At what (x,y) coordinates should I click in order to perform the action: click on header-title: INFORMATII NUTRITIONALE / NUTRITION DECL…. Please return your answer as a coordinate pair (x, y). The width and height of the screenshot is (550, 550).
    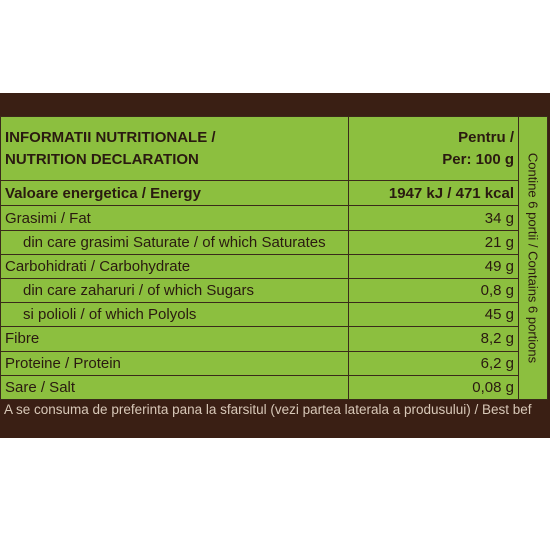
    Looking at the image, I should click on (174, 148).